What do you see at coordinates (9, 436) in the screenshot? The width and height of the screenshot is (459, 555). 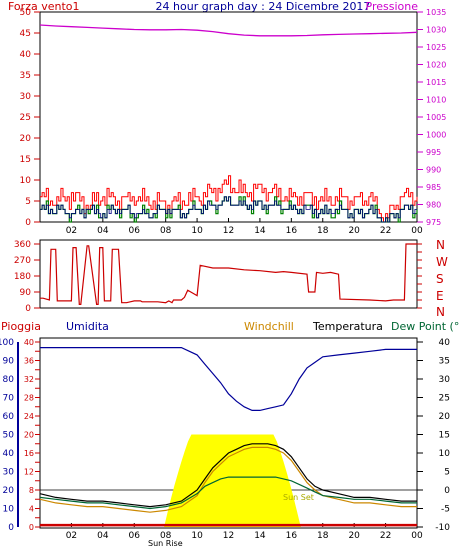 I see `humidity-y-label: 50` at bounding box center [9, 436].